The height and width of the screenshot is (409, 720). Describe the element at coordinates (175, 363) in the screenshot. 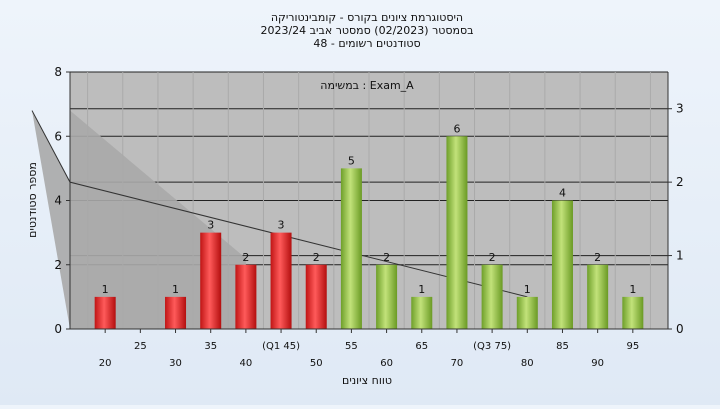

I see `x-tick-label: 30` at that location.